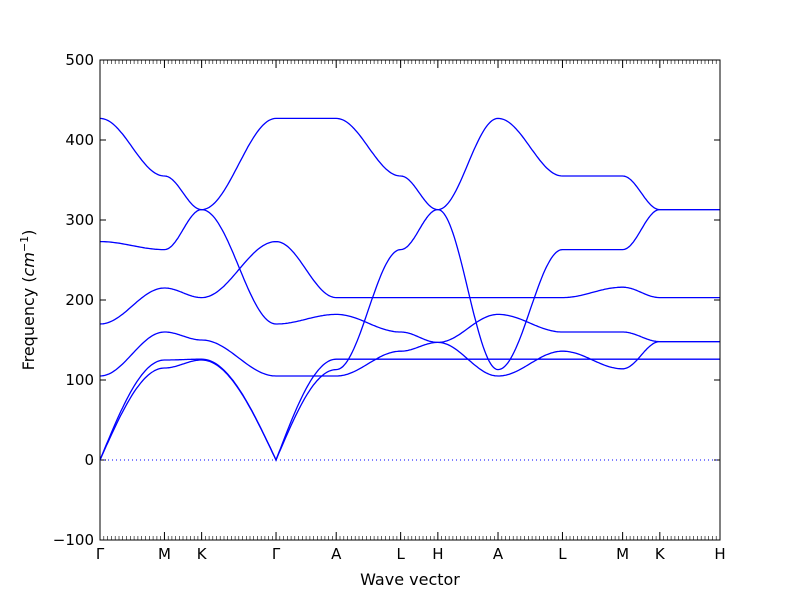 This screenshot has width=800, height=600. I want to click on y-tick-label: 300, so click(79, 220).